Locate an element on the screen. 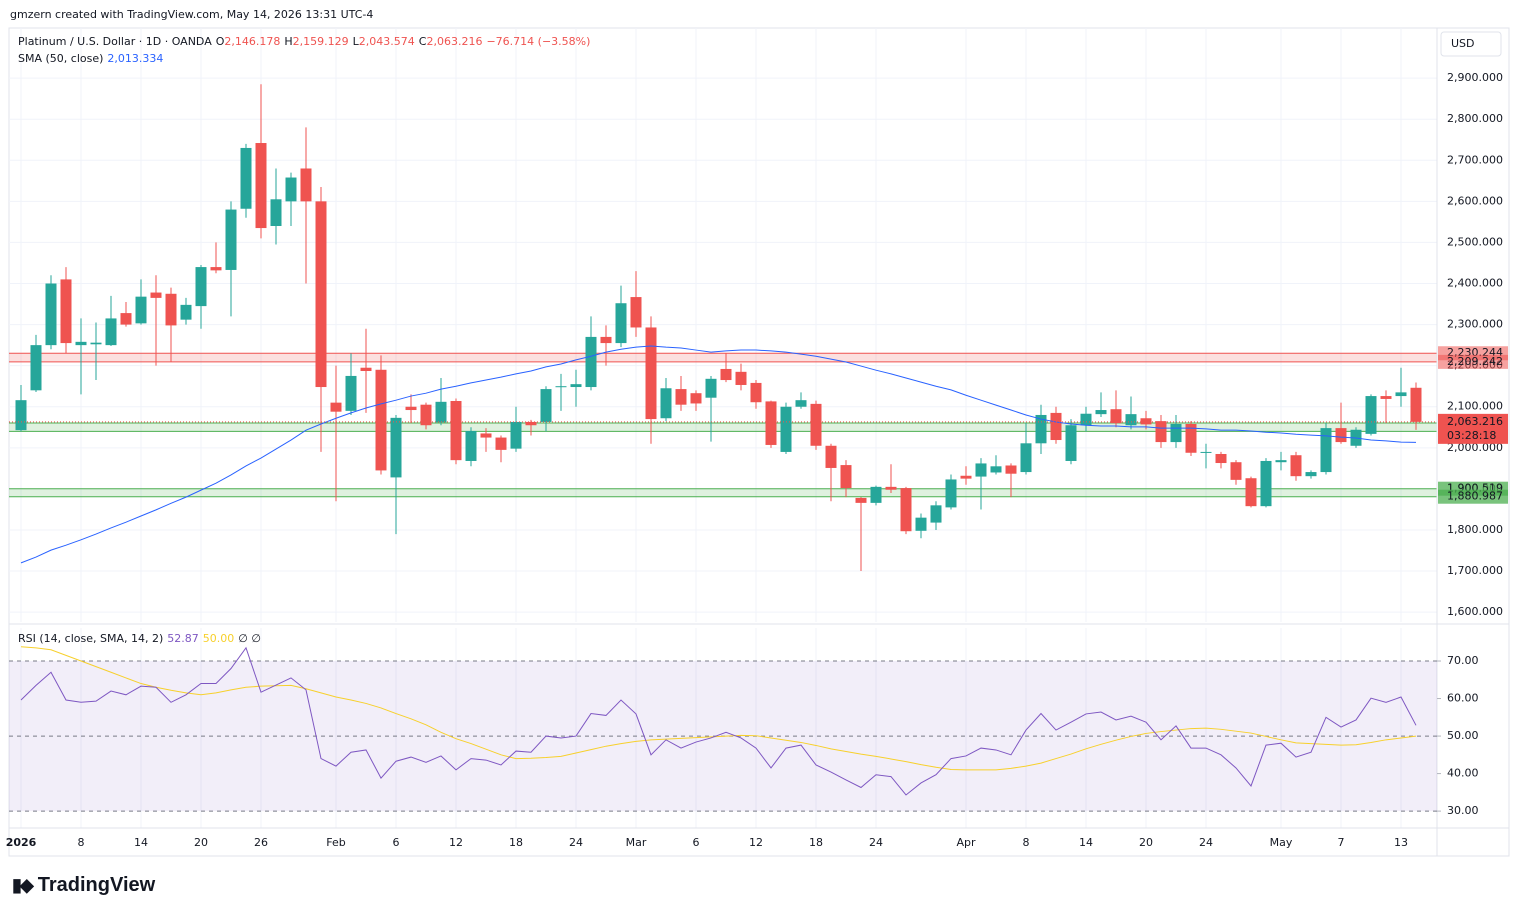 Image resolution: width=1519 pixels, height=917 pixels. y-tick-label: 2,800.000 is located at coordinates (1475, 118).